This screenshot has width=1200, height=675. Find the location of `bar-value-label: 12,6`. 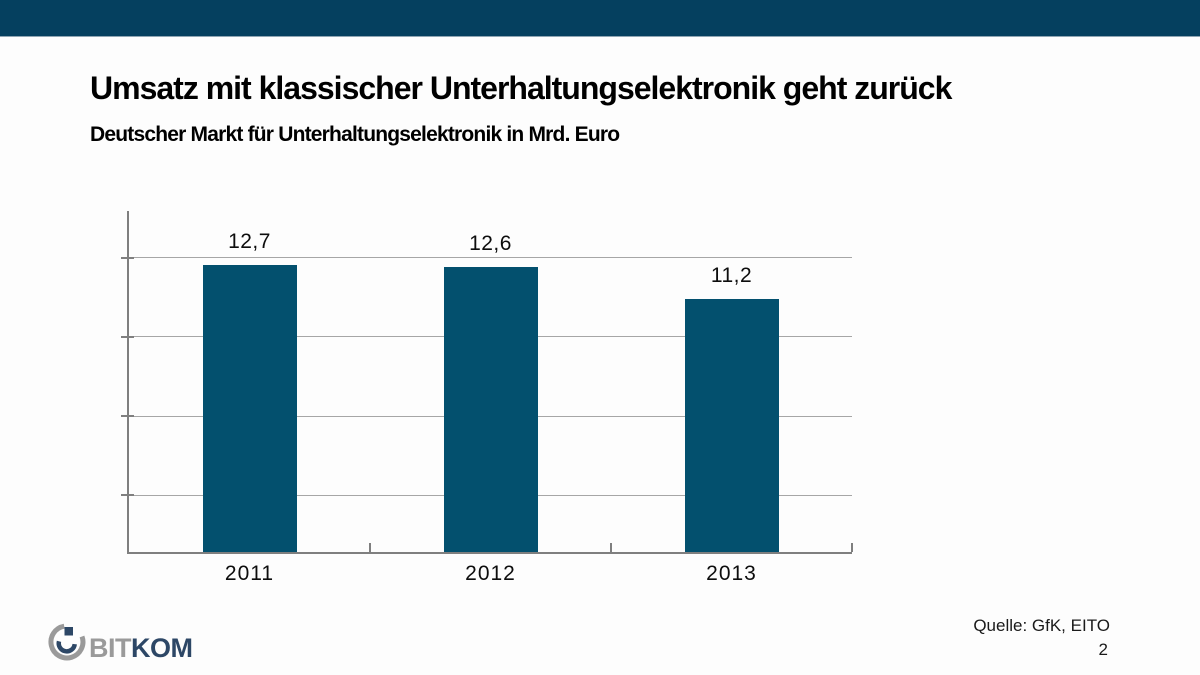

bar-value-label: 12,6 is located at coordinates (490, 244).